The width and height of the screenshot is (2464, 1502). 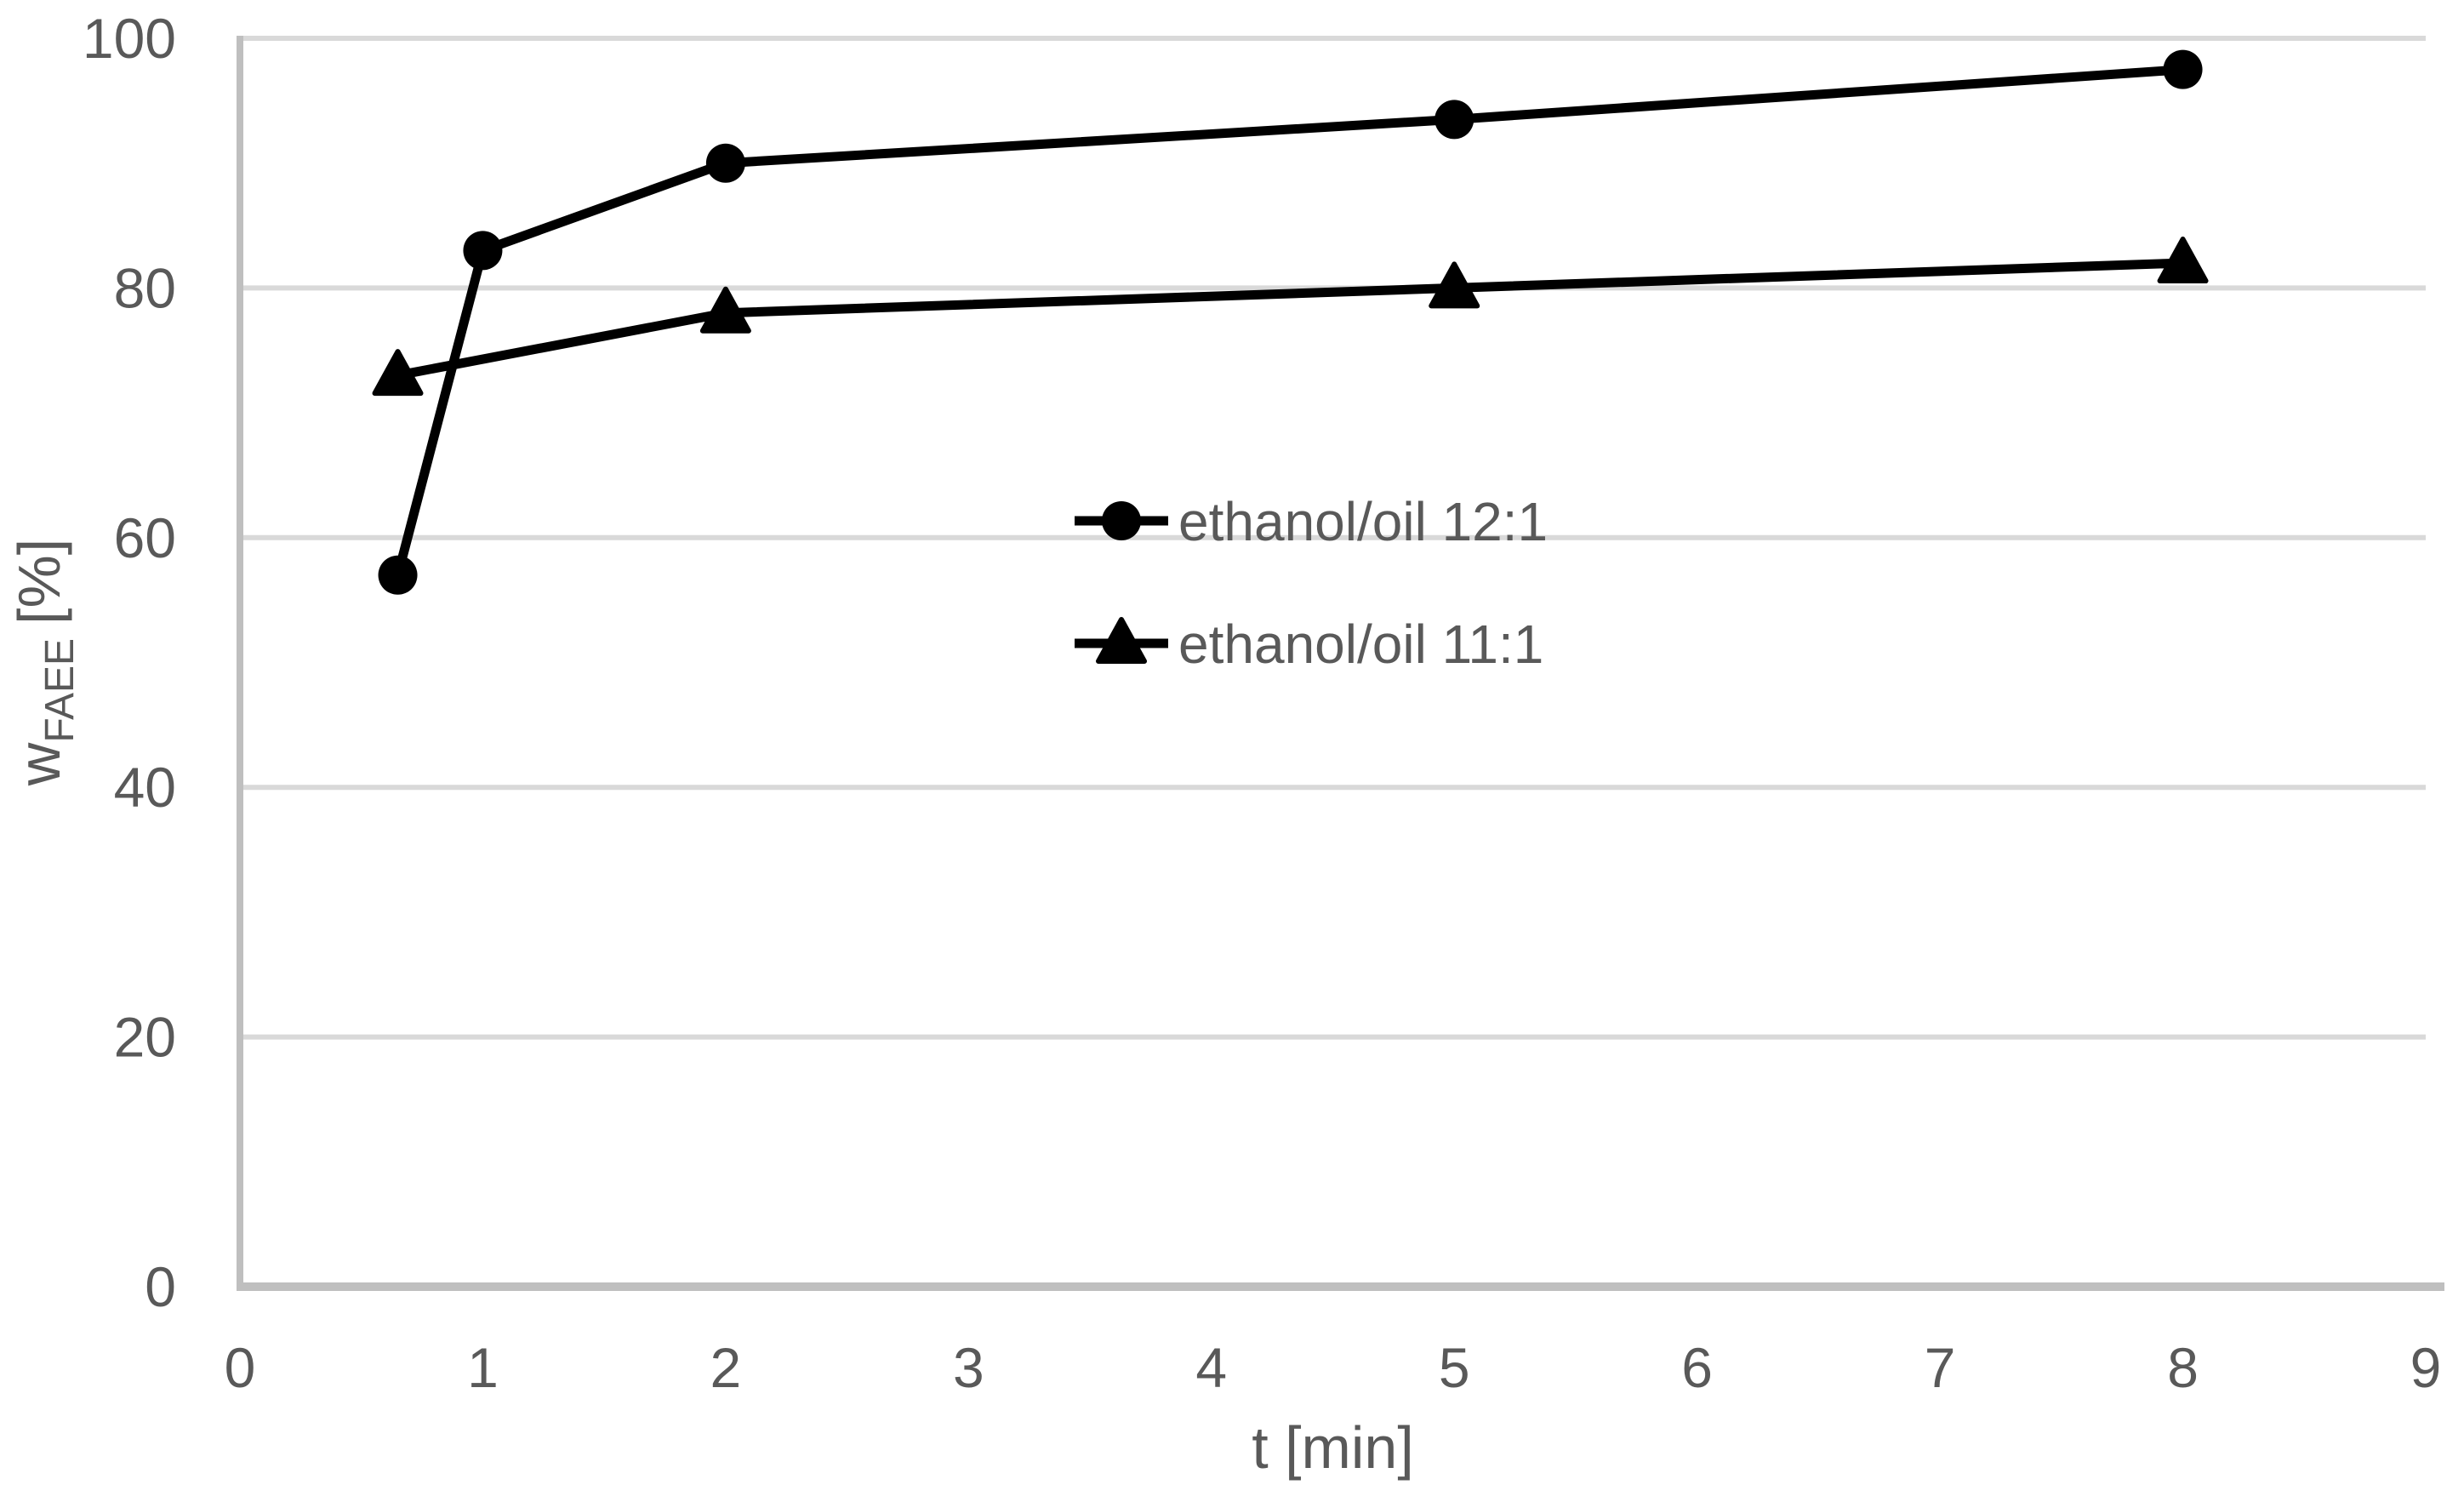 I want to click on y-tick-label: 80, so click(x=145, y=287).